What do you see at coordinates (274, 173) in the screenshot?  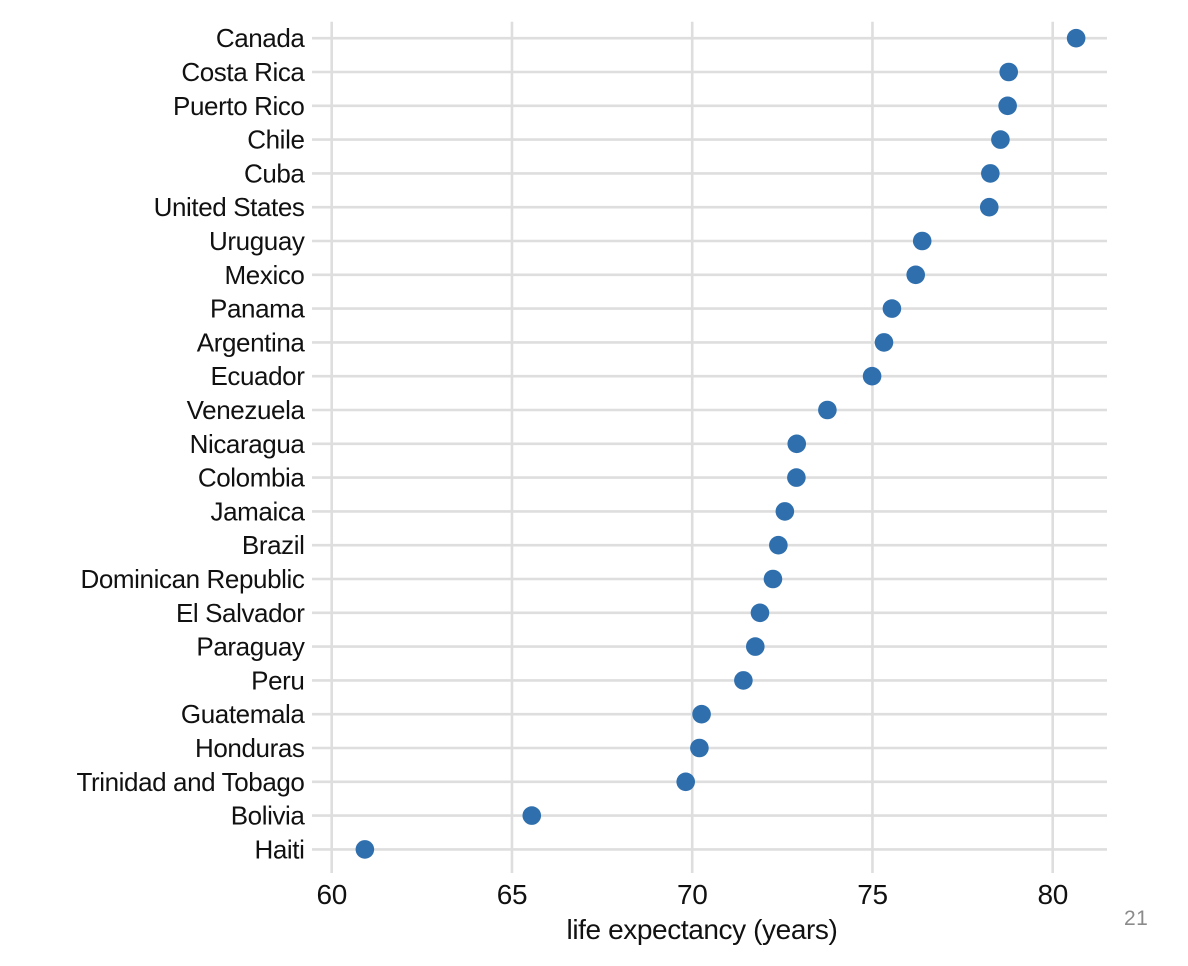 I see `category-label: Cuba` at bounding box center [274, 173].